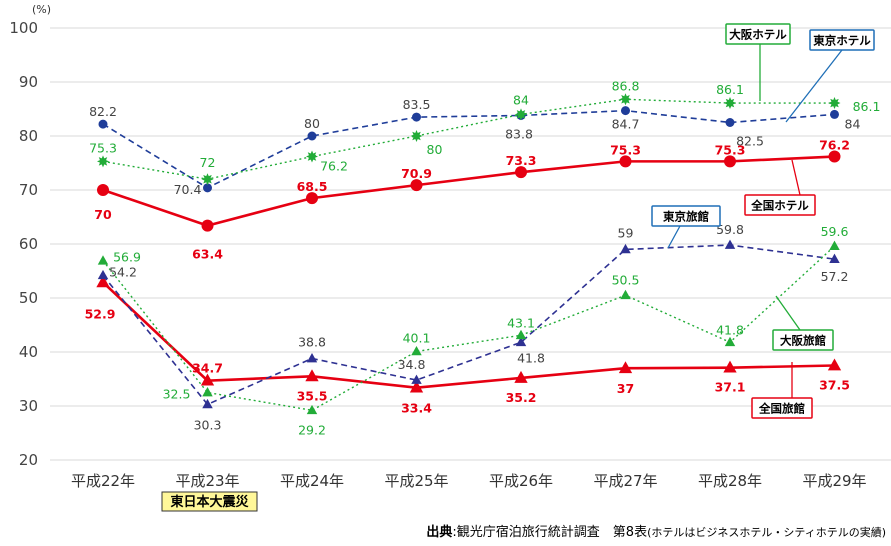  What do you see at coordinates (730, 387) in the screenshot?
I see `data-label: 37.1` at bounding box center [730, 387].